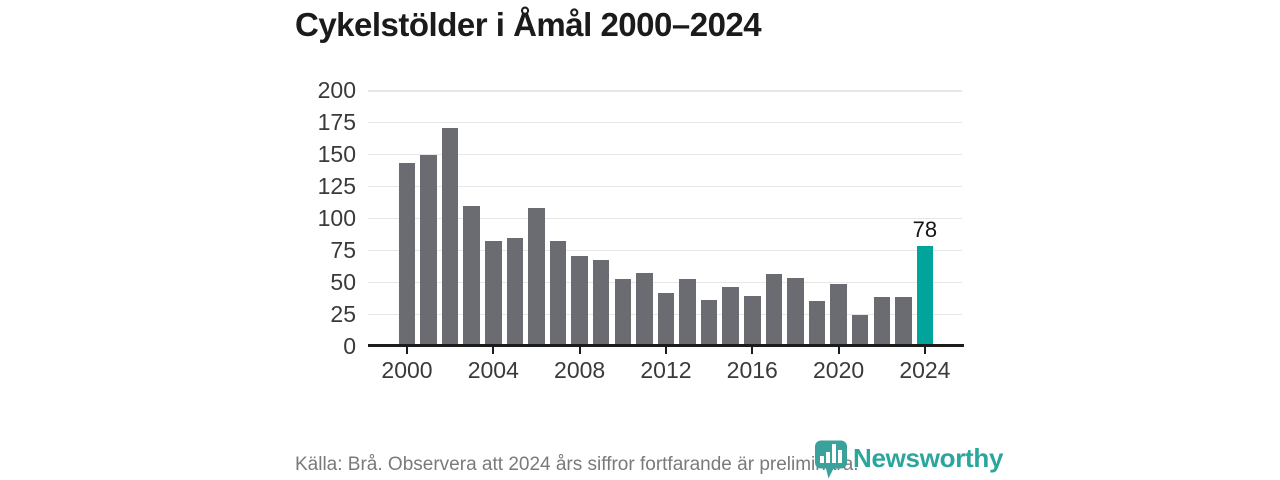 This screenshot has height=480, width=1280. Describe the element at coordinates (515, 292) in the screenshot. I see `bar-2005` at that location.